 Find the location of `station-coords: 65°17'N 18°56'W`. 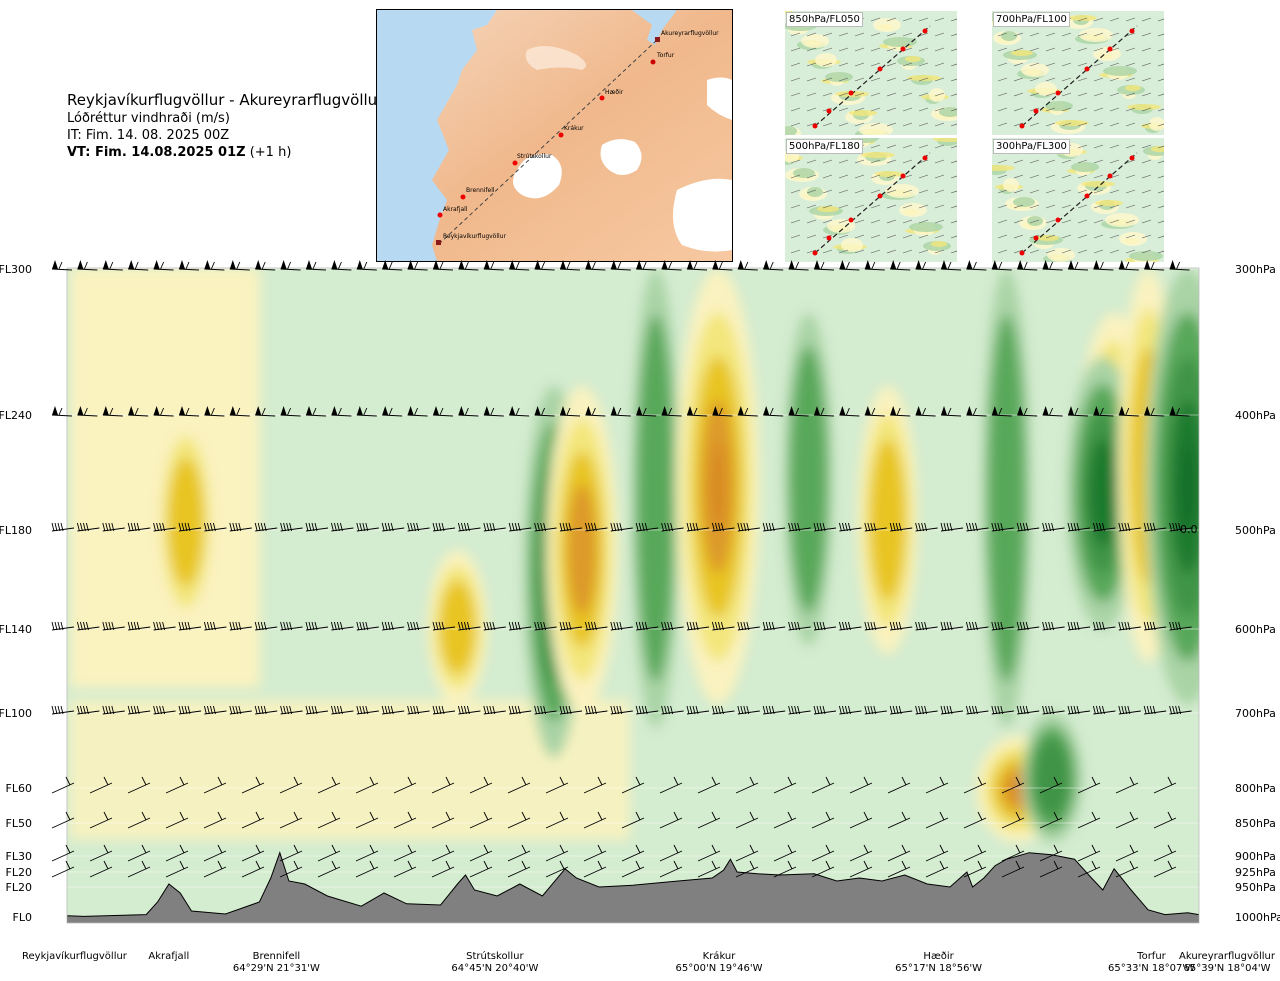

station-coords: 65°17'N 18°56'W is located at coordinates (939, 968).